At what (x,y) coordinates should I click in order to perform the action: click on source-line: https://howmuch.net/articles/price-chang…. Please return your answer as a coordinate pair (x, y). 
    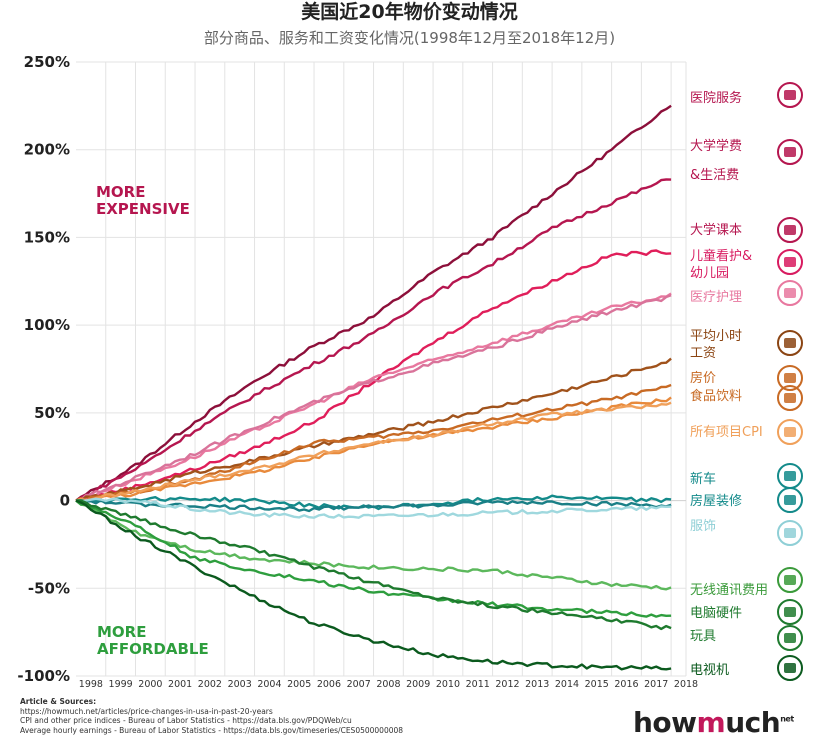
    Looking at the image, I should click on (146, 711).